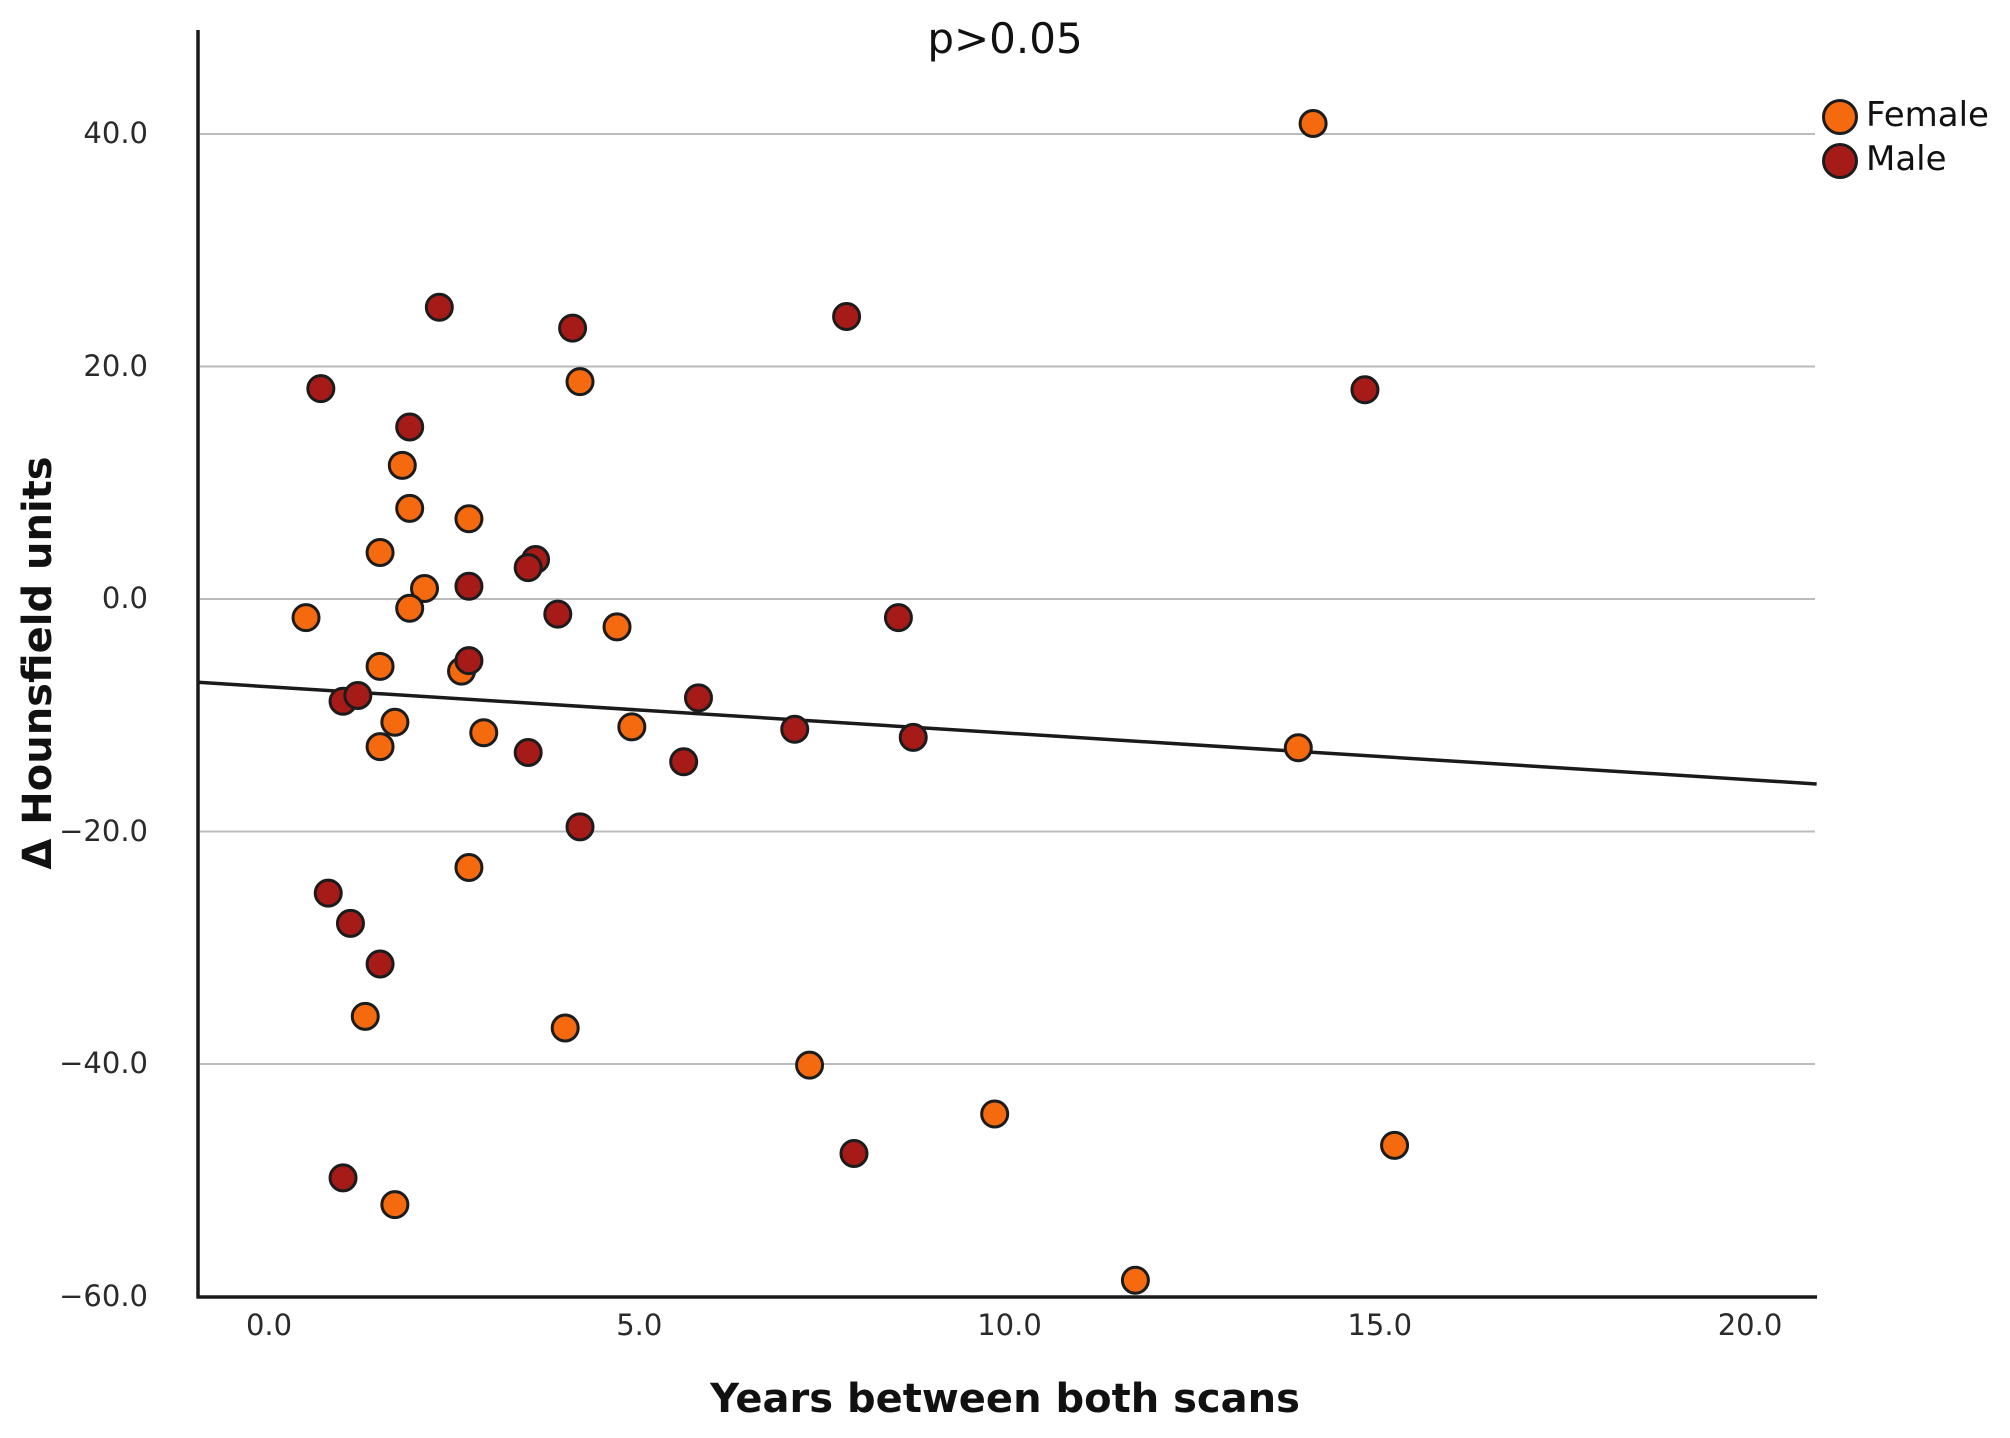 This screenshot has width=2010, height=1438. What do you see at coordinates (1005, 38) in the screenshot?
I see `chart-title-pvalue: p>0.05` at bounding box center [1005, 38].